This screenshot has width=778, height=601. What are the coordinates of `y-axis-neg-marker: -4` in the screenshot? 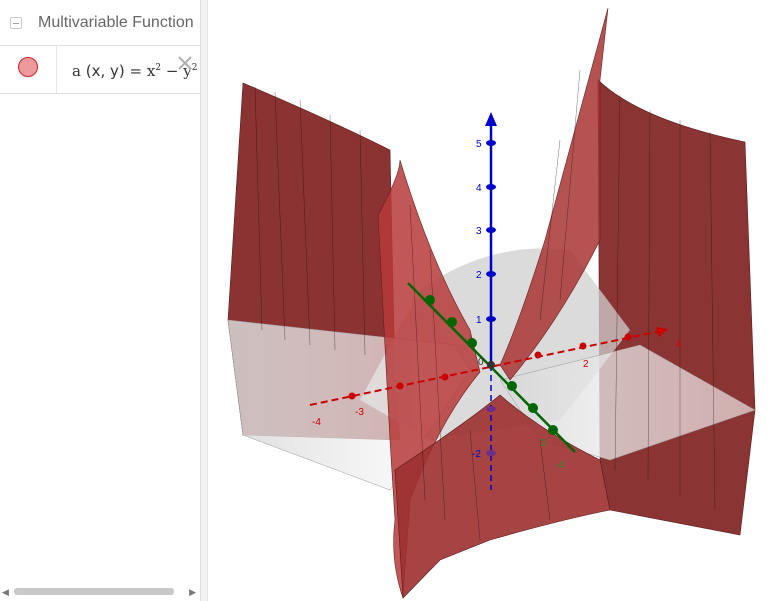 It's located at (559, 465).